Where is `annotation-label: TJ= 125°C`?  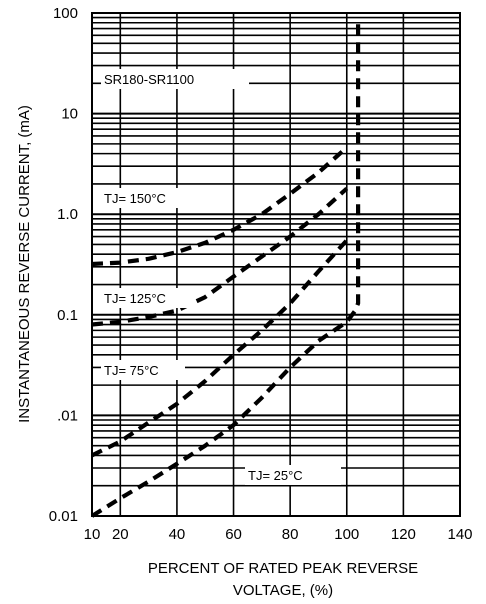 annotation-label: TJ= 125°C is located at coordinates (135, 298).